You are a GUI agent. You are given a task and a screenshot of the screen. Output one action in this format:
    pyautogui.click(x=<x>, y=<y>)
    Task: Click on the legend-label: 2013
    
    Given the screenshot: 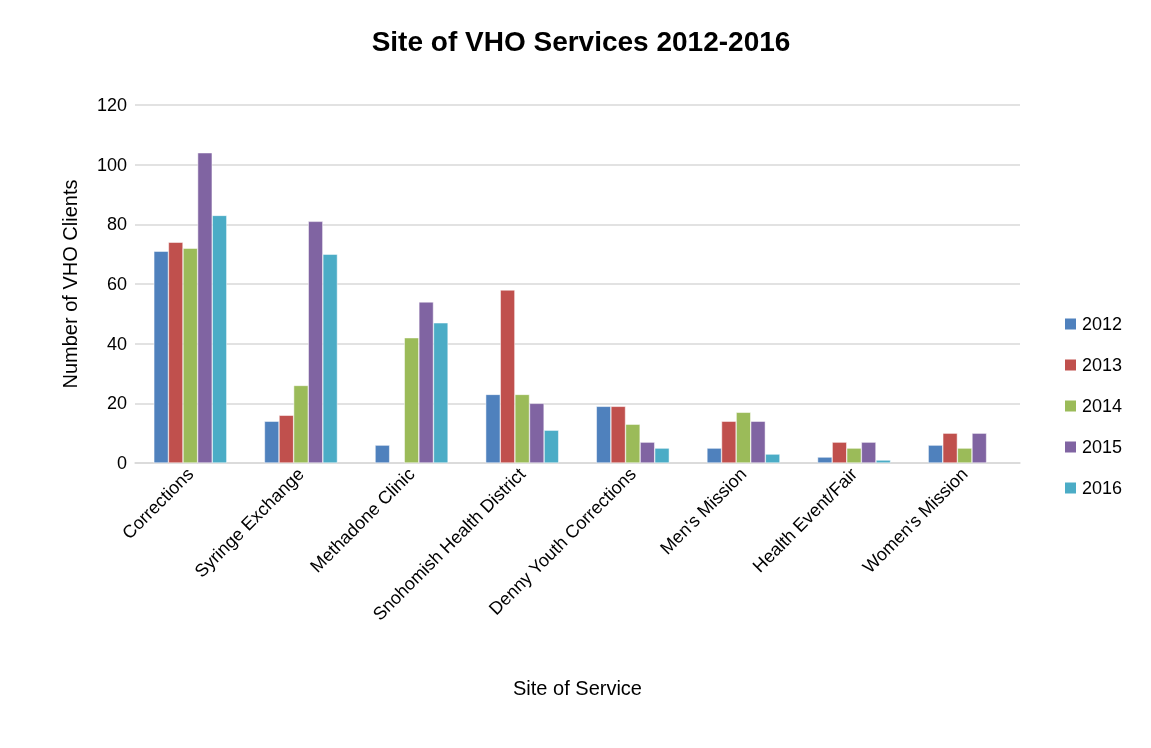 What is the action you would take?
    pyautogui.click(x=1102, y=365)
    